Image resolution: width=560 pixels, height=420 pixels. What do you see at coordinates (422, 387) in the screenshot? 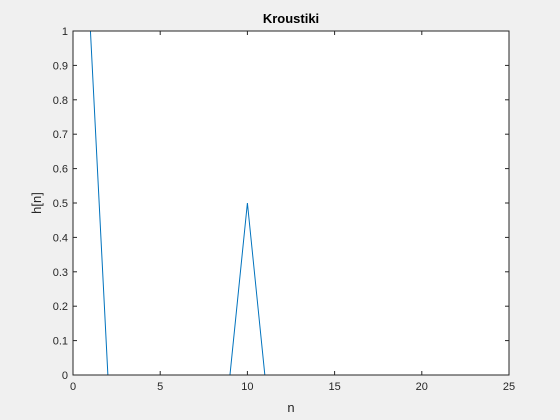
I see `x-tick-label: 20` at bounding box center [422, 387].